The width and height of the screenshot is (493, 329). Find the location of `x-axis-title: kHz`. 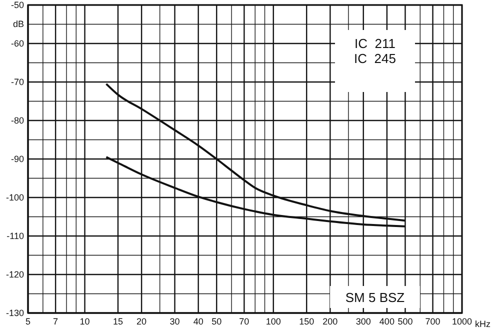

x-axis-title: kHz is located at coordinates (483, 324).